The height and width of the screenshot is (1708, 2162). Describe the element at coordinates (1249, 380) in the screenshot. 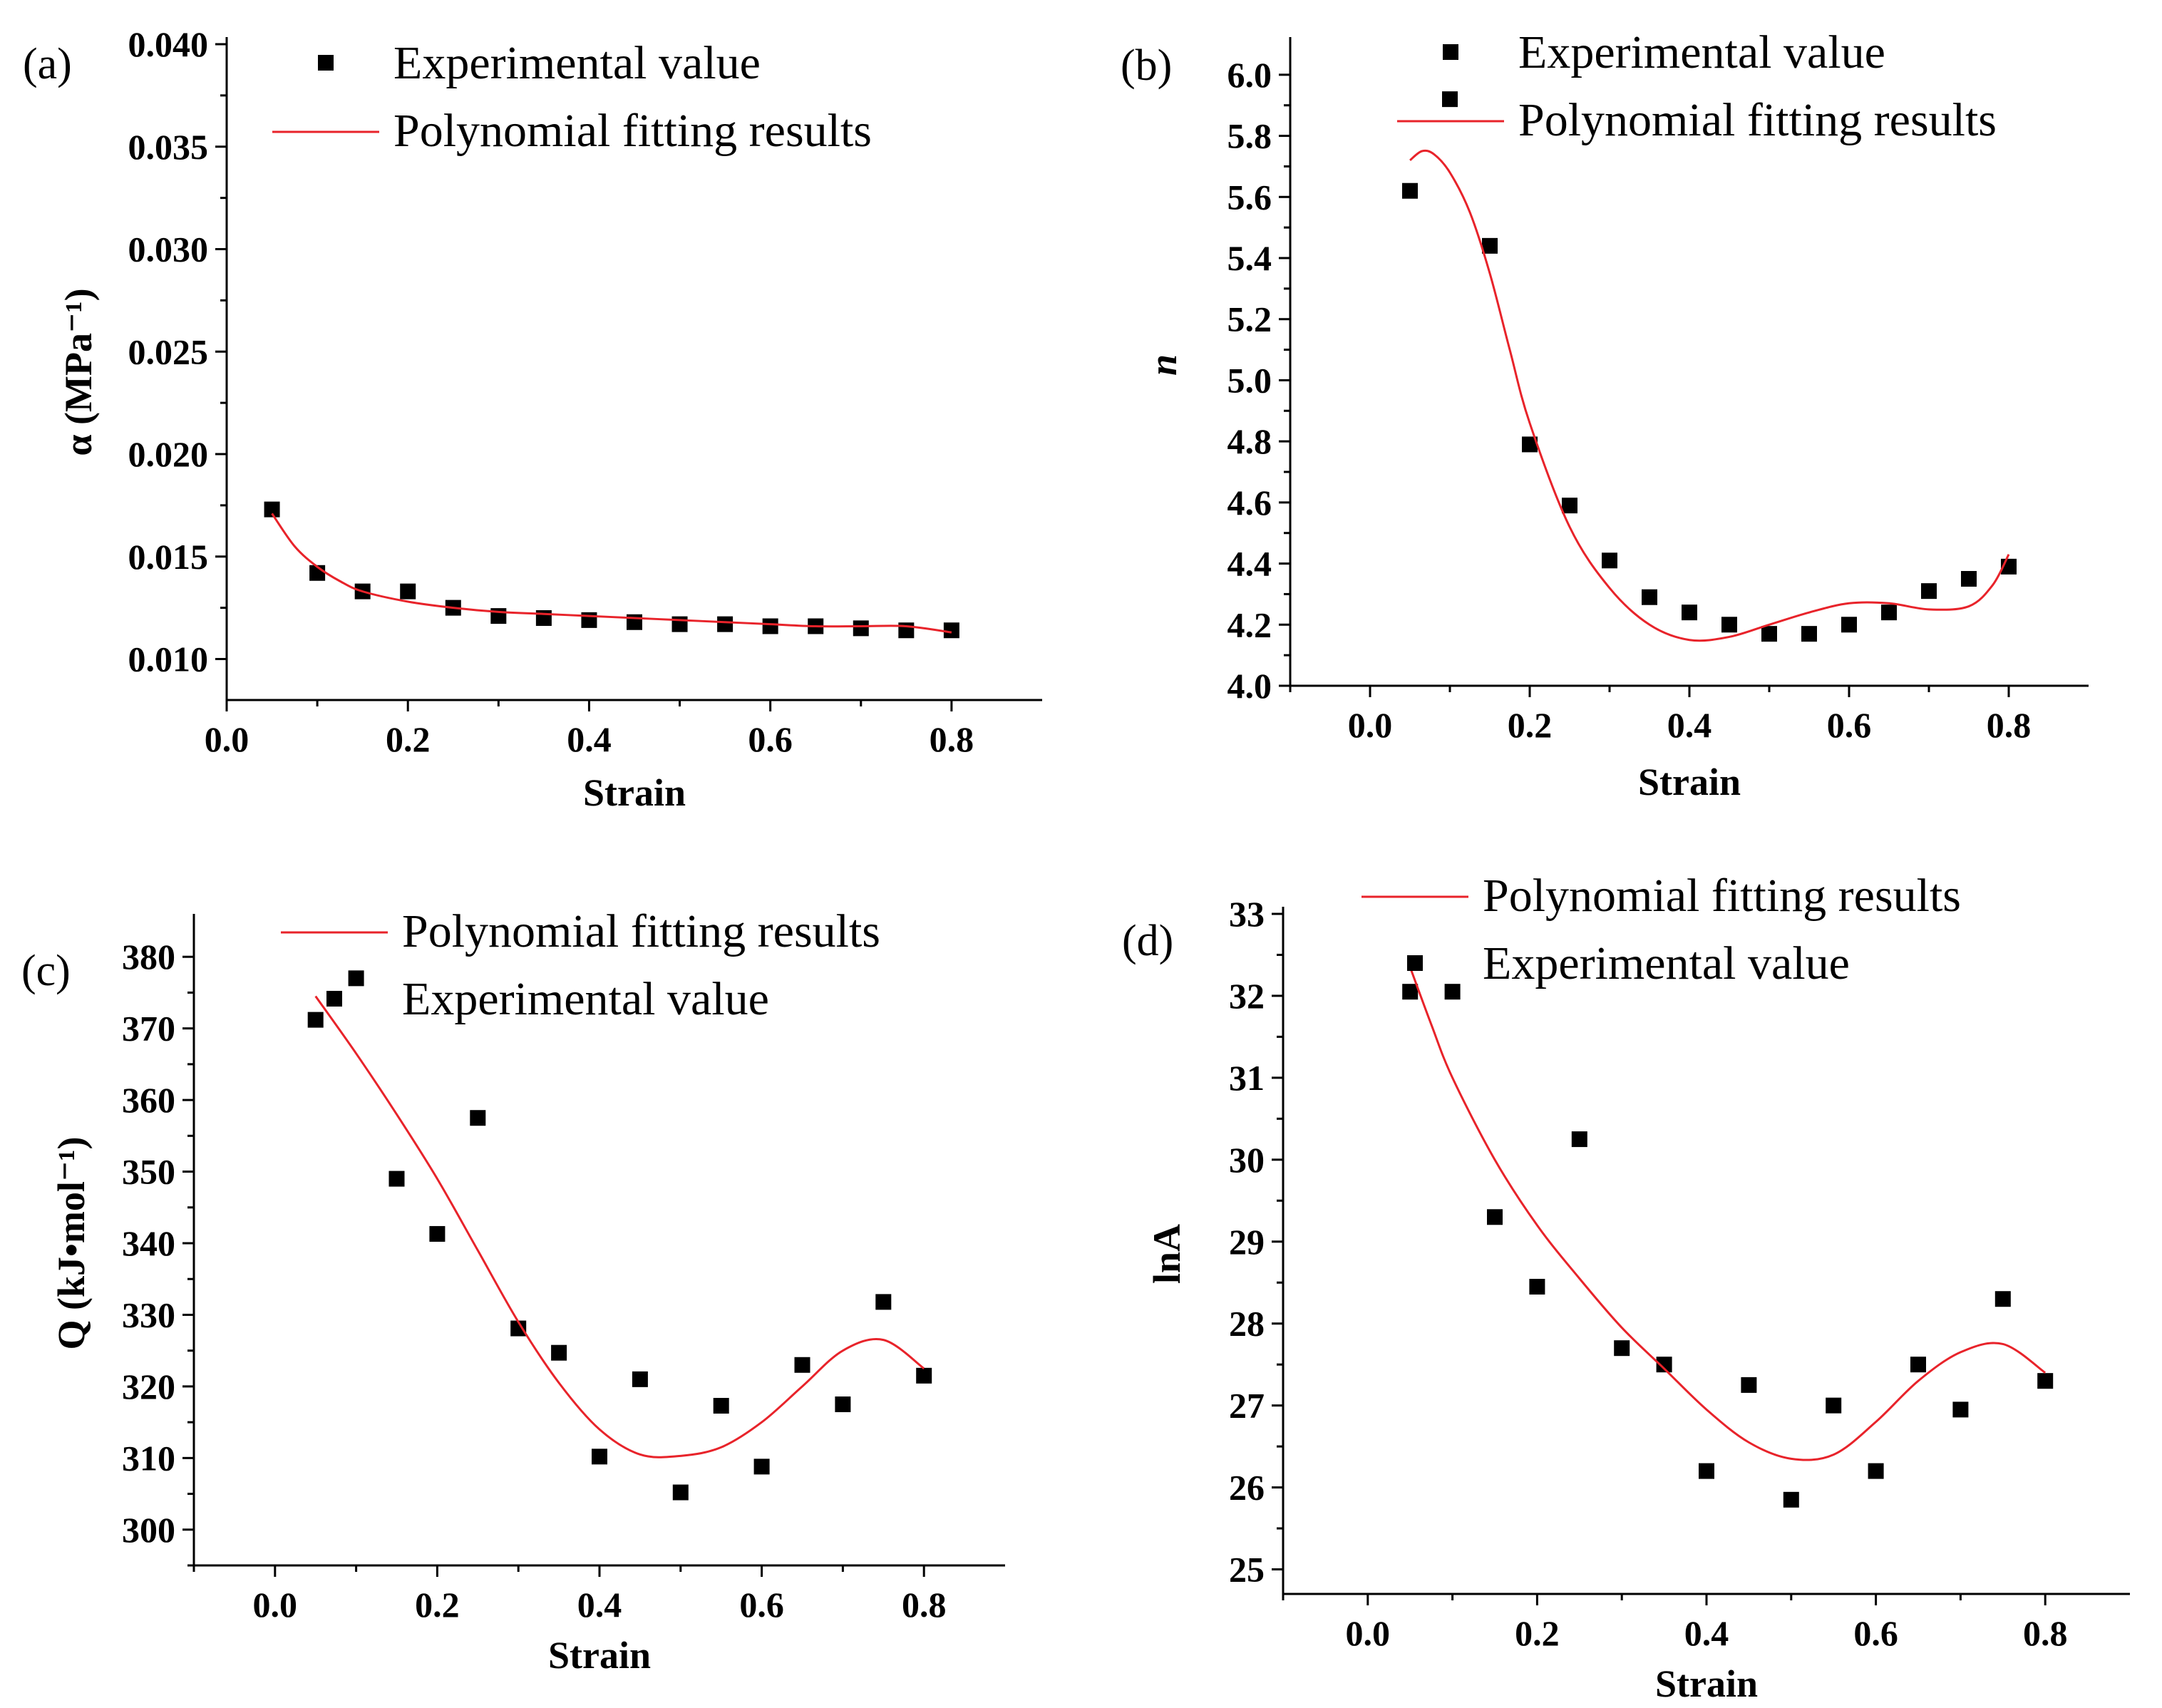

I see `y-tick-label: 5.0` at that location.